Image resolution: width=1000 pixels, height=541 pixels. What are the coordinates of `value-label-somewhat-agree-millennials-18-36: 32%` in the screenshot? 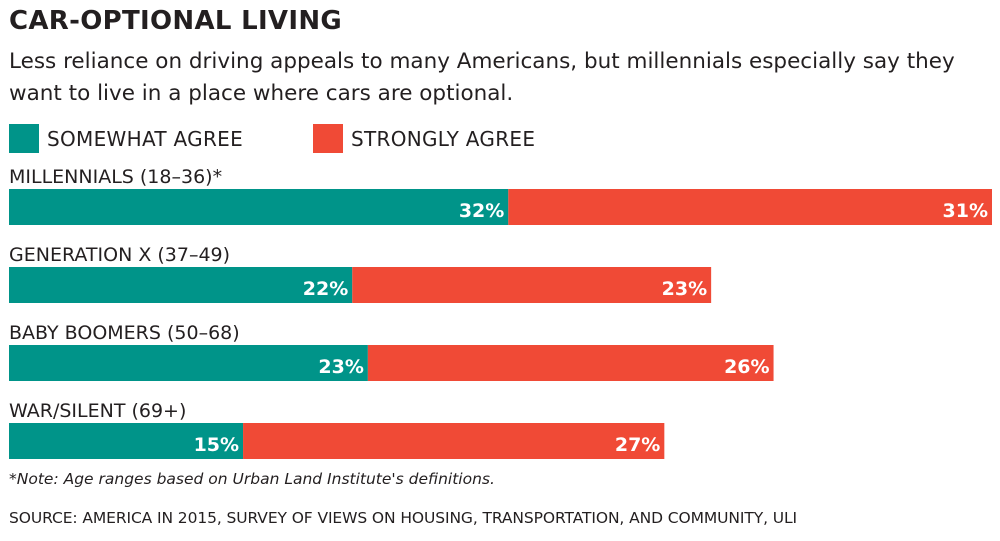 It's located at (481, 211).